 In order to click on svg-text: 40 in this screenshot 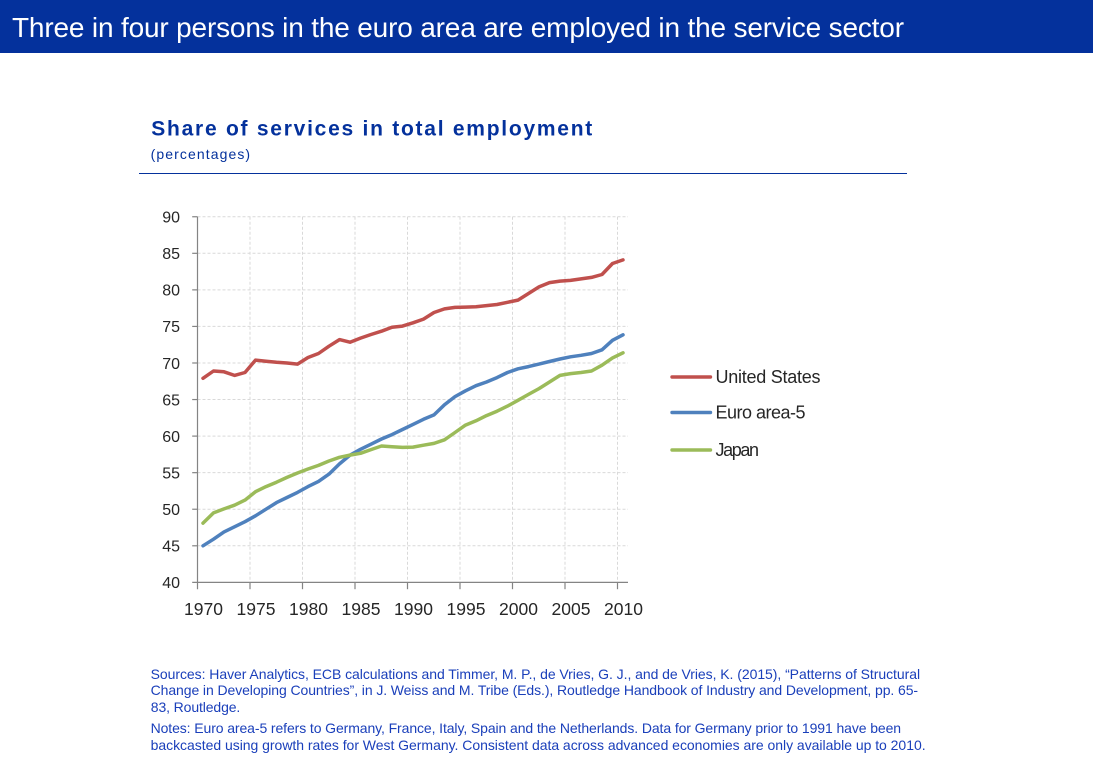, I will do `click(171, 583)`.